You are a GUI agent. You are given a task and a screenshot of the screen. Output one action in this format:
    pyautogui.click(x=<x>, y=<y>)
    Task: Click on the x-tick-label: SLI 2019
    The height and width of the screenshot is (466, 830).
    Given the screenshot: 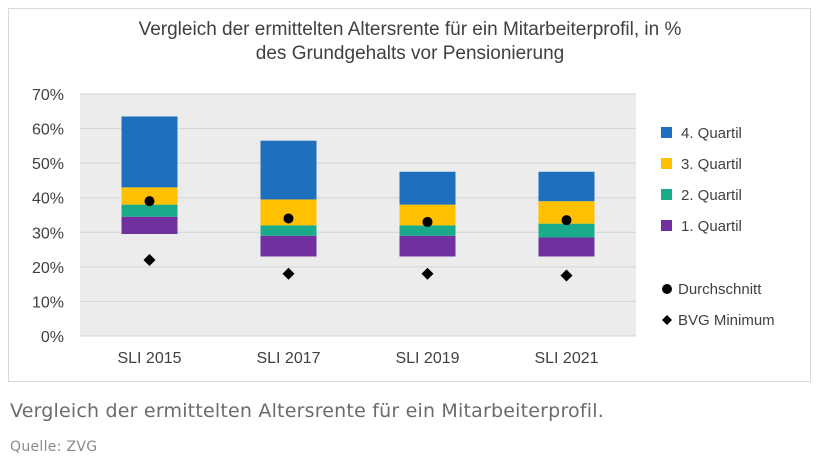 What is the action you would take?
    pyautogui.click(x=427, y=358)
    